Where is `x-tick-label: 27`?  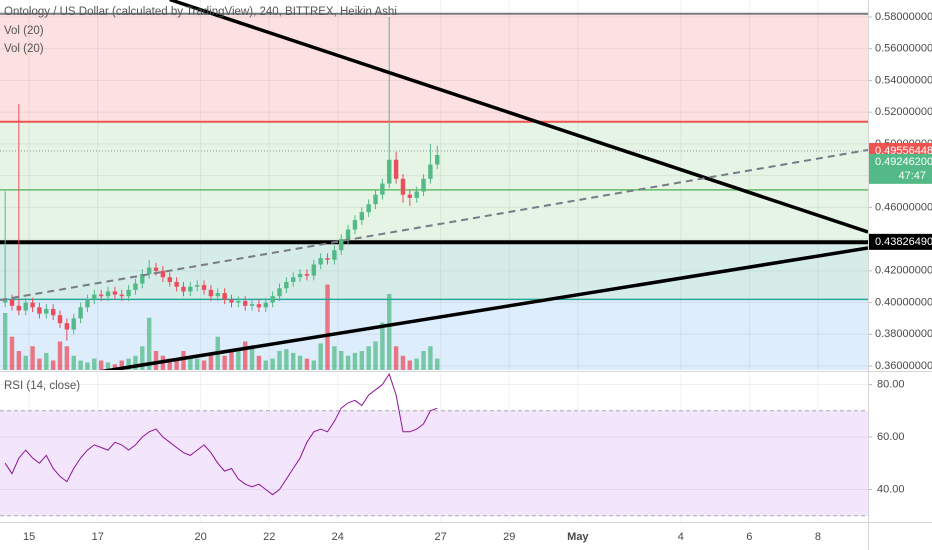
x-tick-label: 27 is located at coordinates (441, 537).